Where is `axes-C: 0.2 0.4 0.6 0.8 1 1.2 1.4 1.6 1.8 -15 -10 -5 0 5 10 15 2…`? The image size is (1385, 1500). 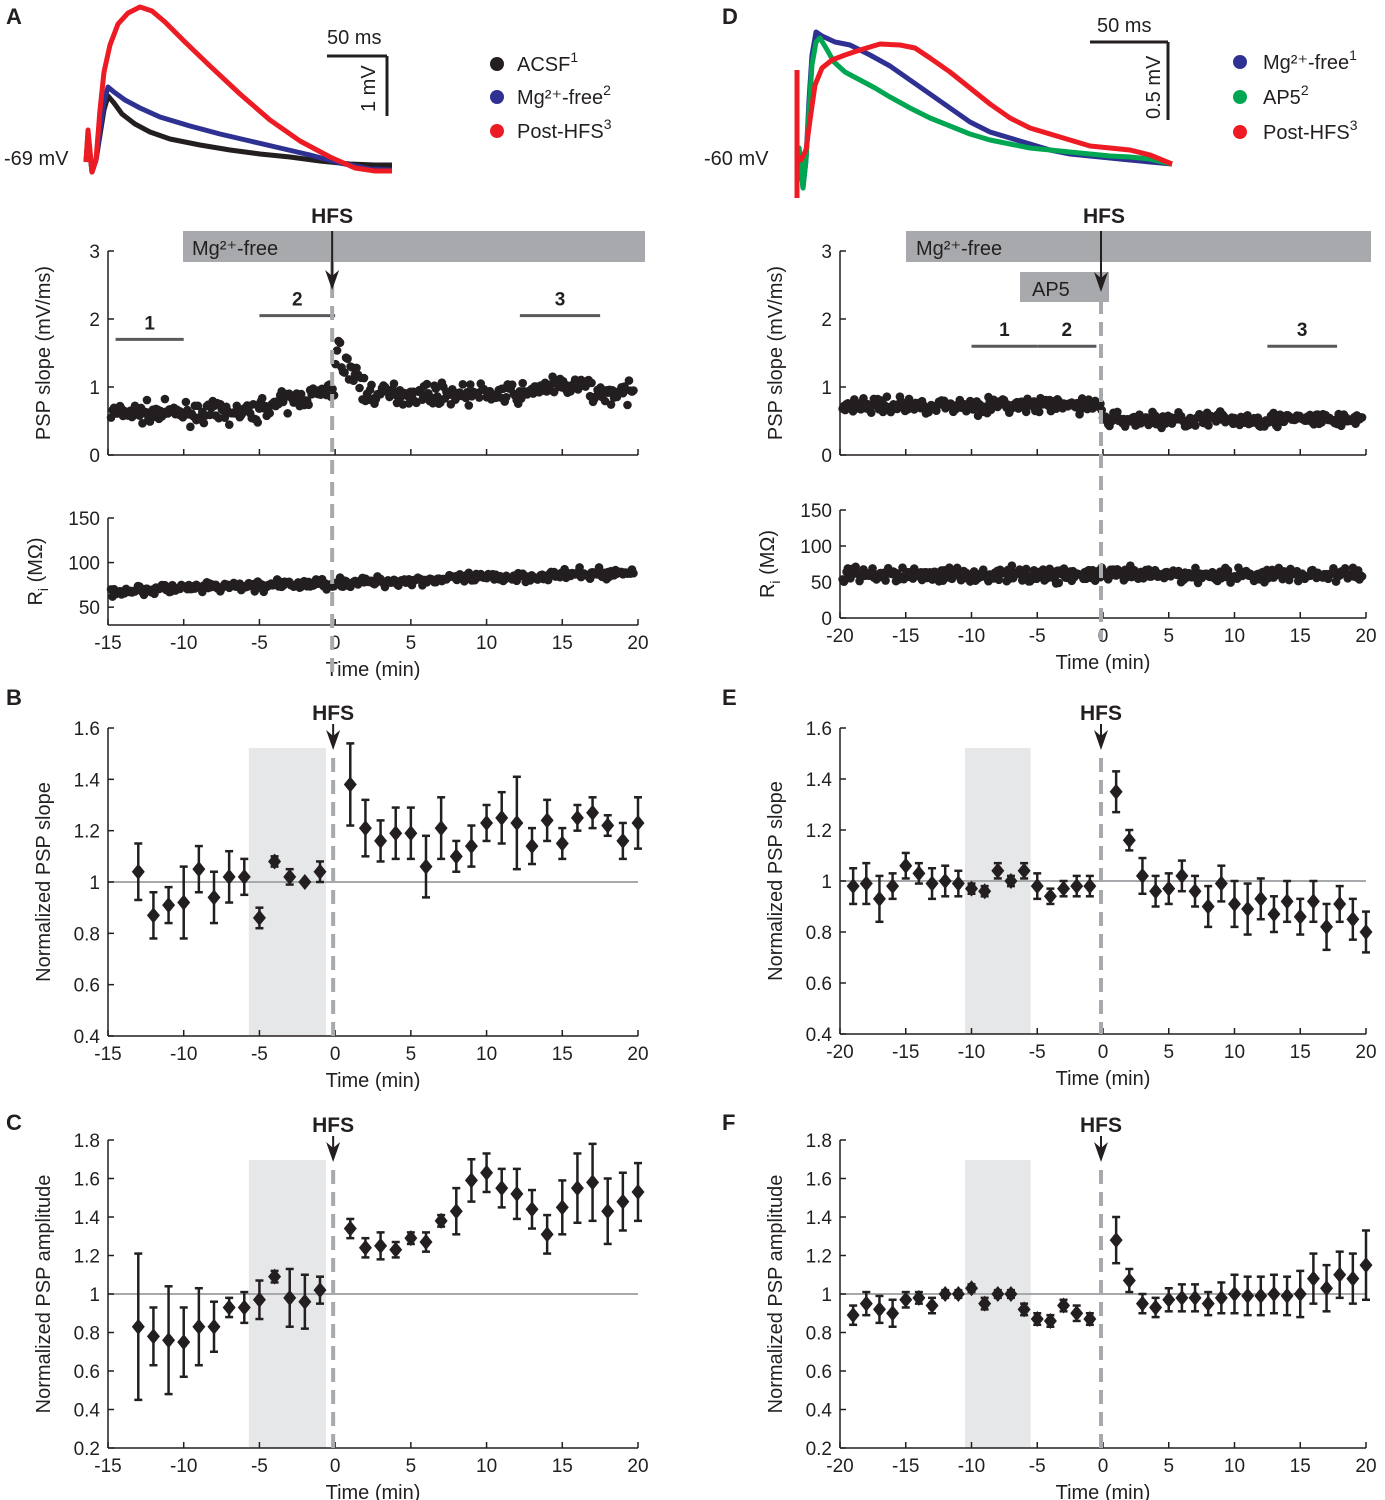
axes-C: 0.2 0.4 0.6 0.8 1 1.2 1.4 1.6 1.8 -15 -10 -5 0 5 10 15 2… is located at coordinates (341, 1315).